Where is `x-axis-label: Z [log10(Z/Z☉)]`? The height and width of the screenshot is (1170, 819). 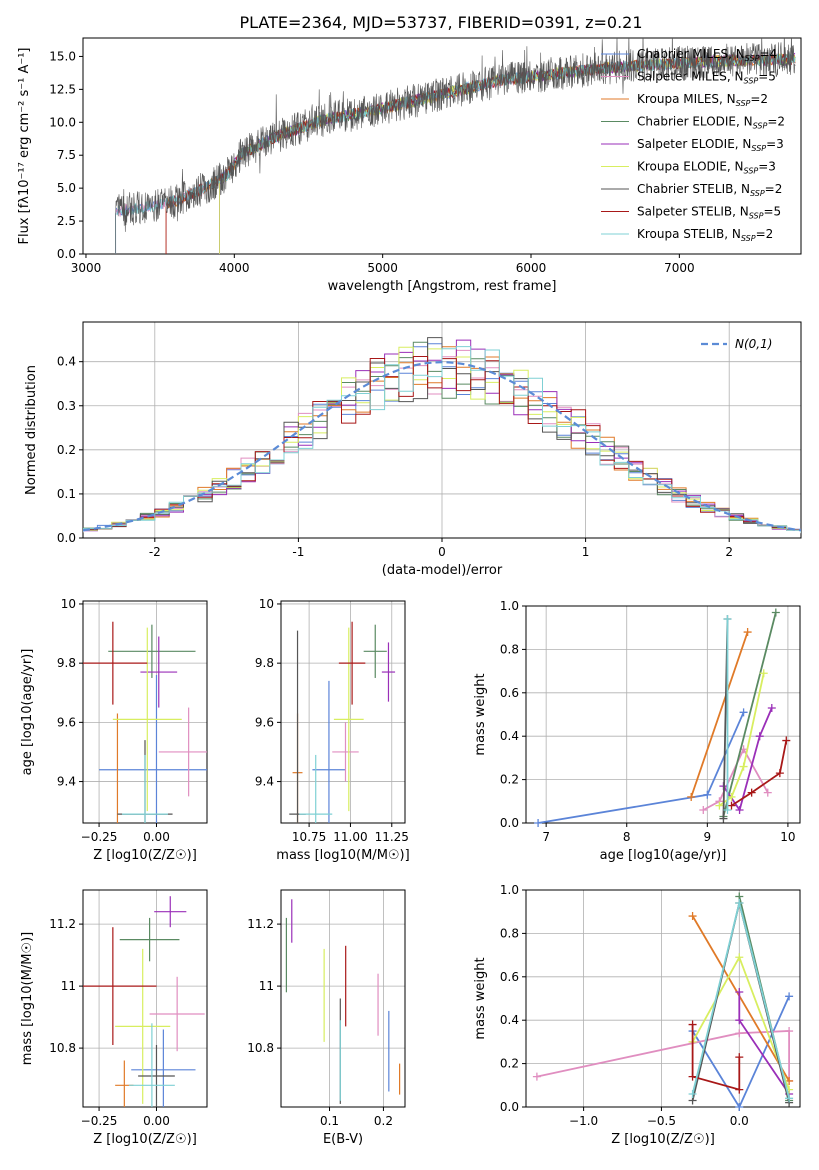
x-axis-label: Z [log10(Z/Z☉)] is located at coordinates (145, 1139).